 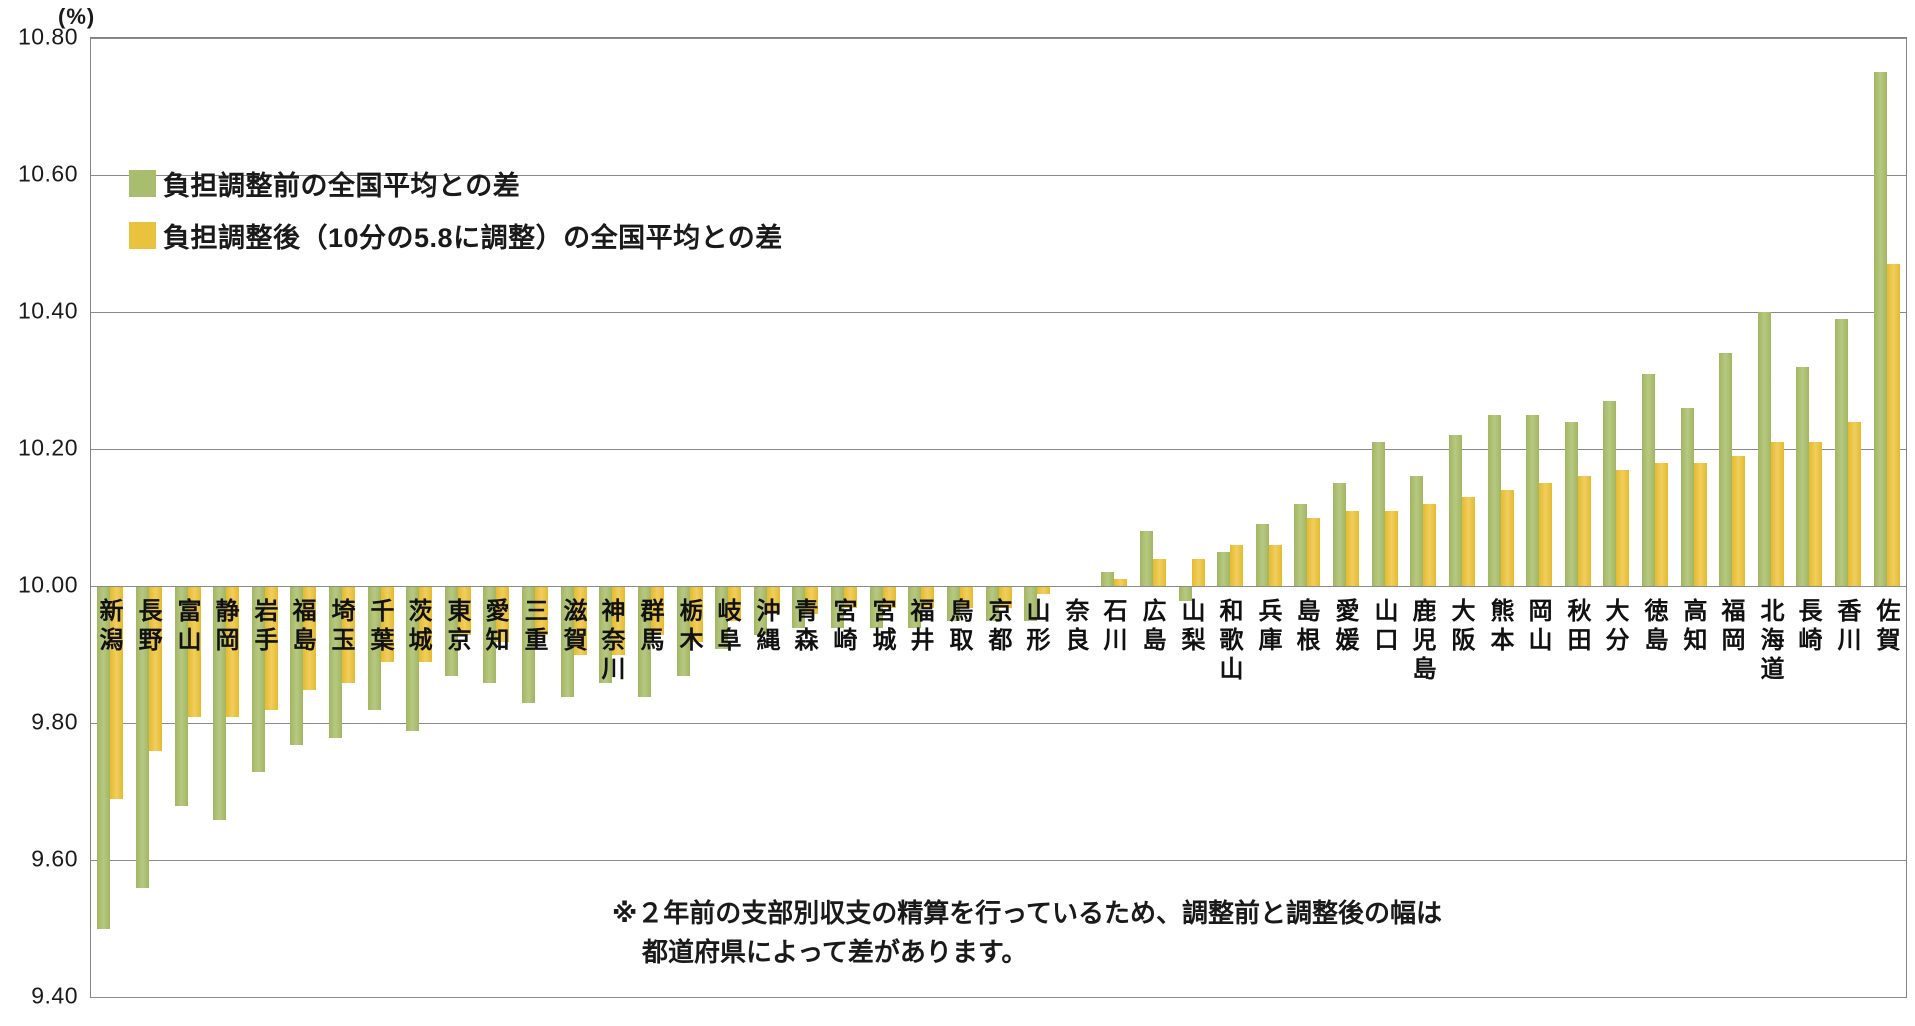 I want to click on prefecture-label: 埼玉, so click(x=340, y=627).